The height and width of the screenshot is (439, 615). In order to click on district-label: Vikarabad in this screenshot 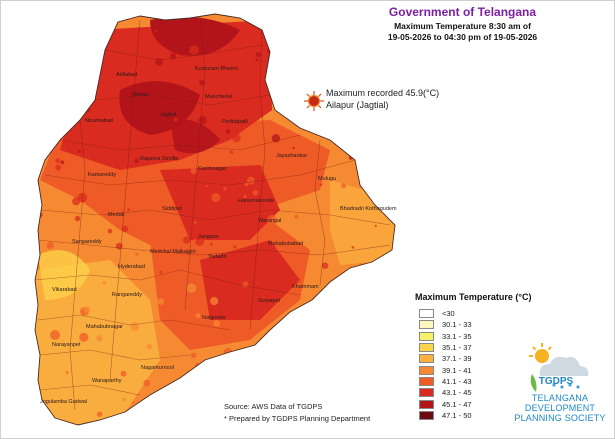, I will do `click(64, 290)`.